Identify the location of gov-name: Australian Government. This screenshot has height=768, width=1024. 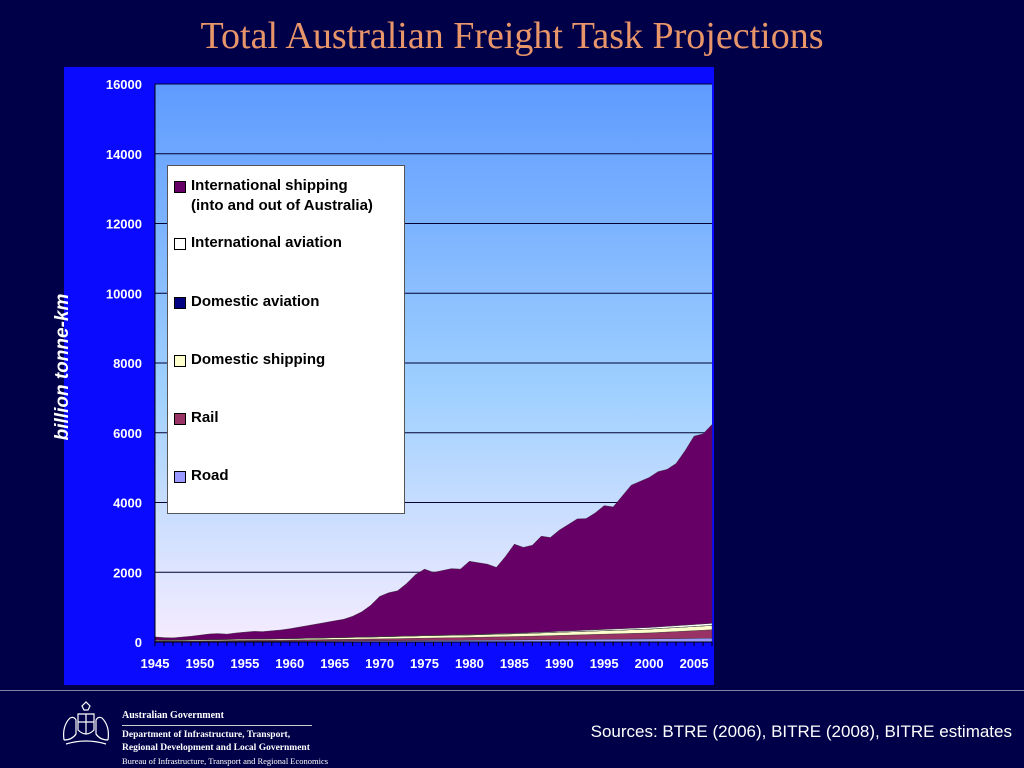
(173, 715).